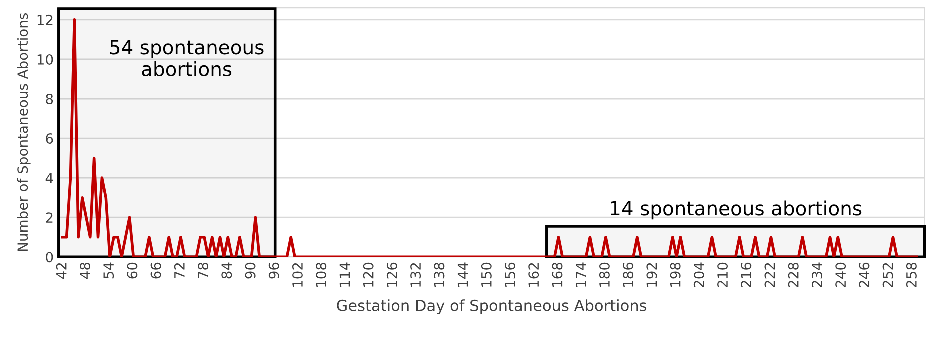  What do you see at coordinates (187, 58) in the screenshot?
I see `band-label: 54 spontaneous abortions` at bounding box center [187, 58].